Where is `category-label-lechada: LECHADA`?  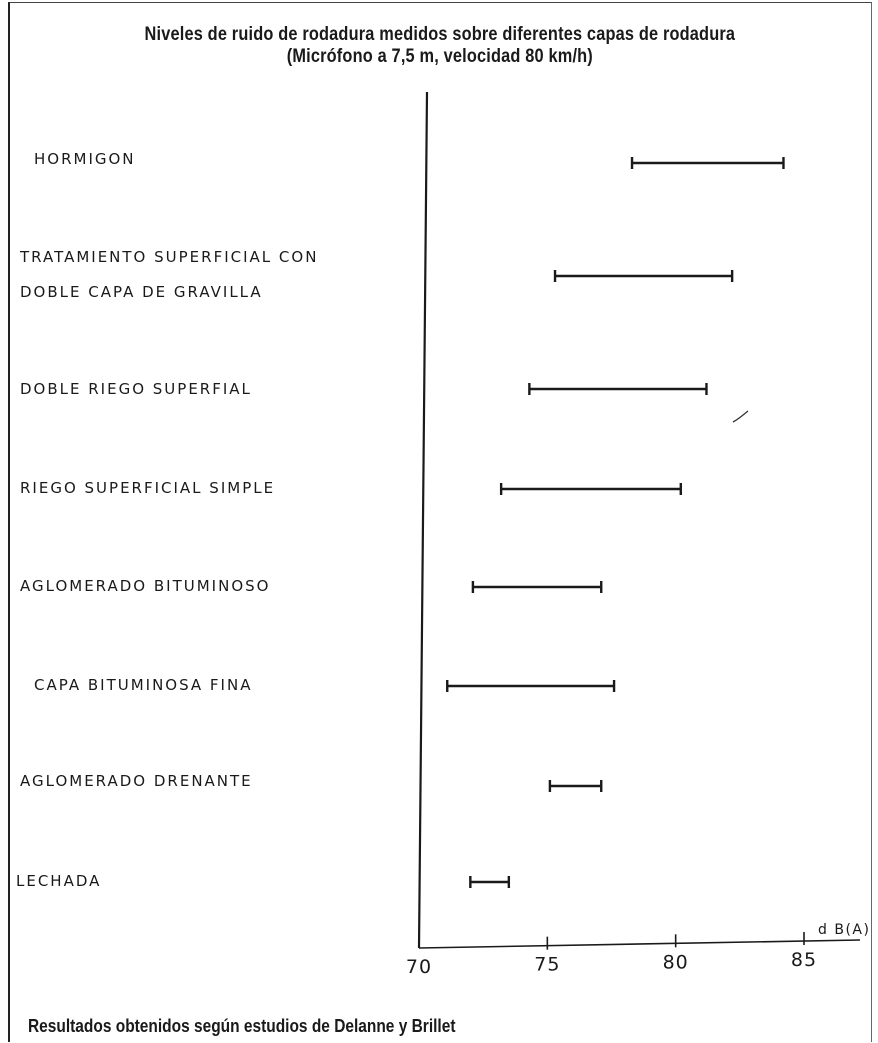 category-label-lechada: LECHADA is located at coordinates (59, 881).